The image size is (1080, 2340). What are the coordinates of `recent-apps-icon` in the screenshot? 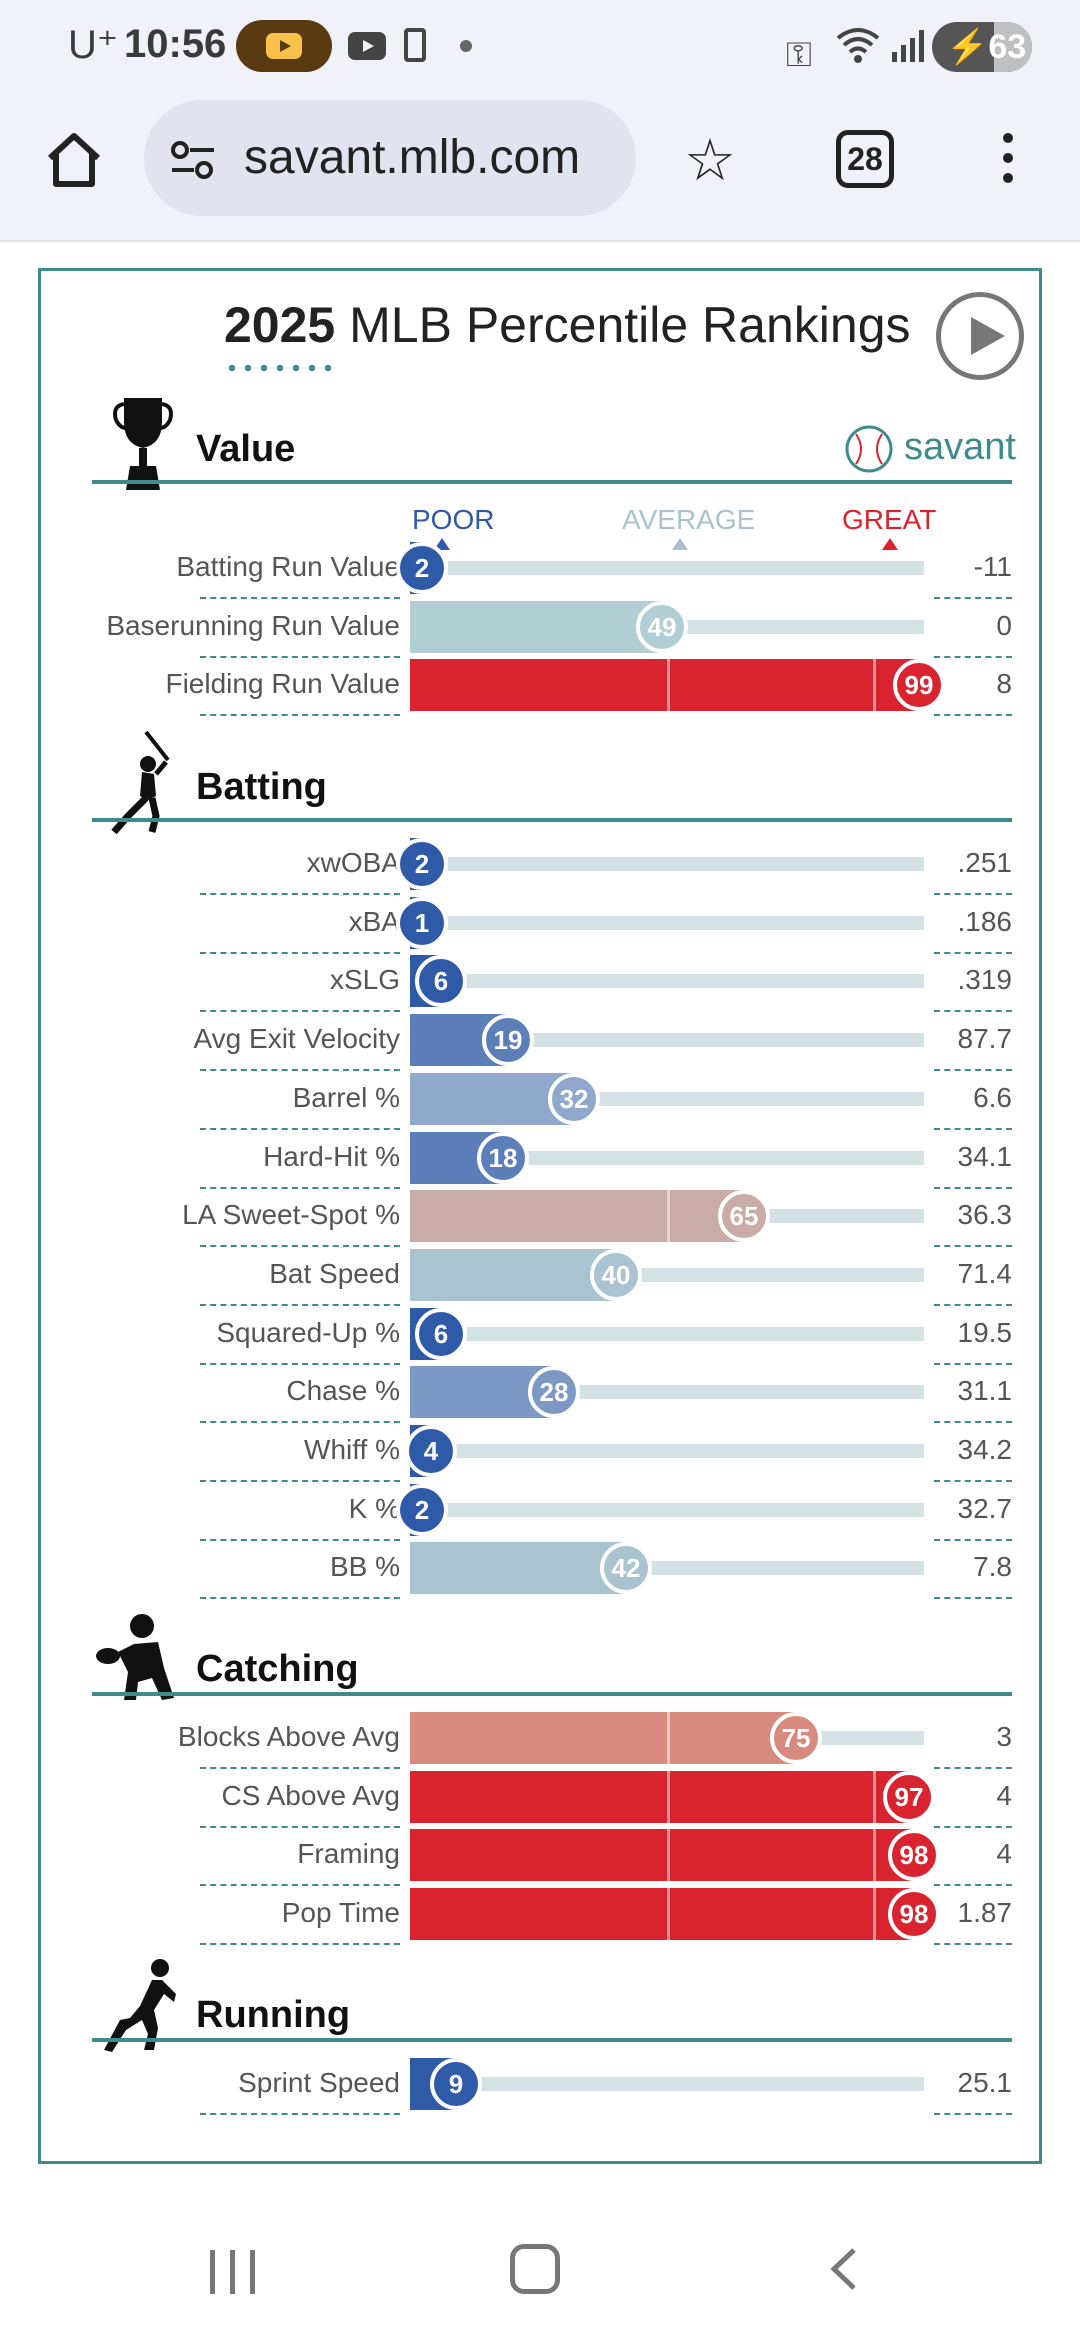 It's located at (233, 2272).